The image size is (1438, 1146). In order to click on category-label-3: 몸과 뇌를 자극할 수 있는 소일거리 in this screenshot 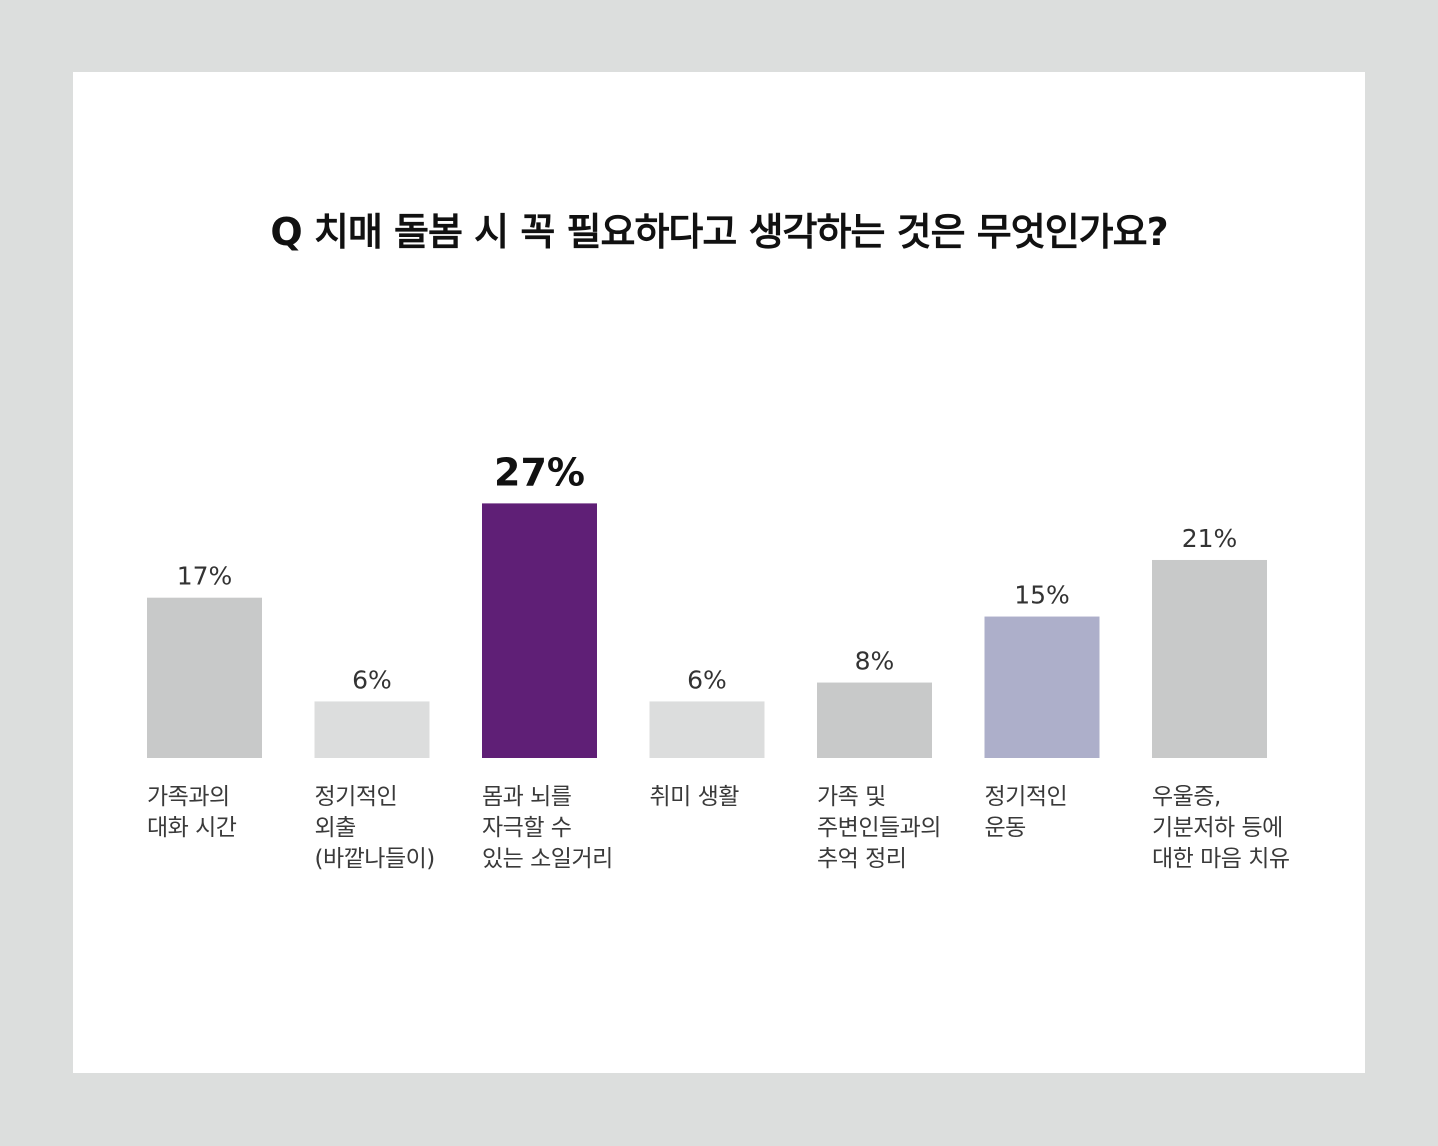, I will do `click(547, 828)`.